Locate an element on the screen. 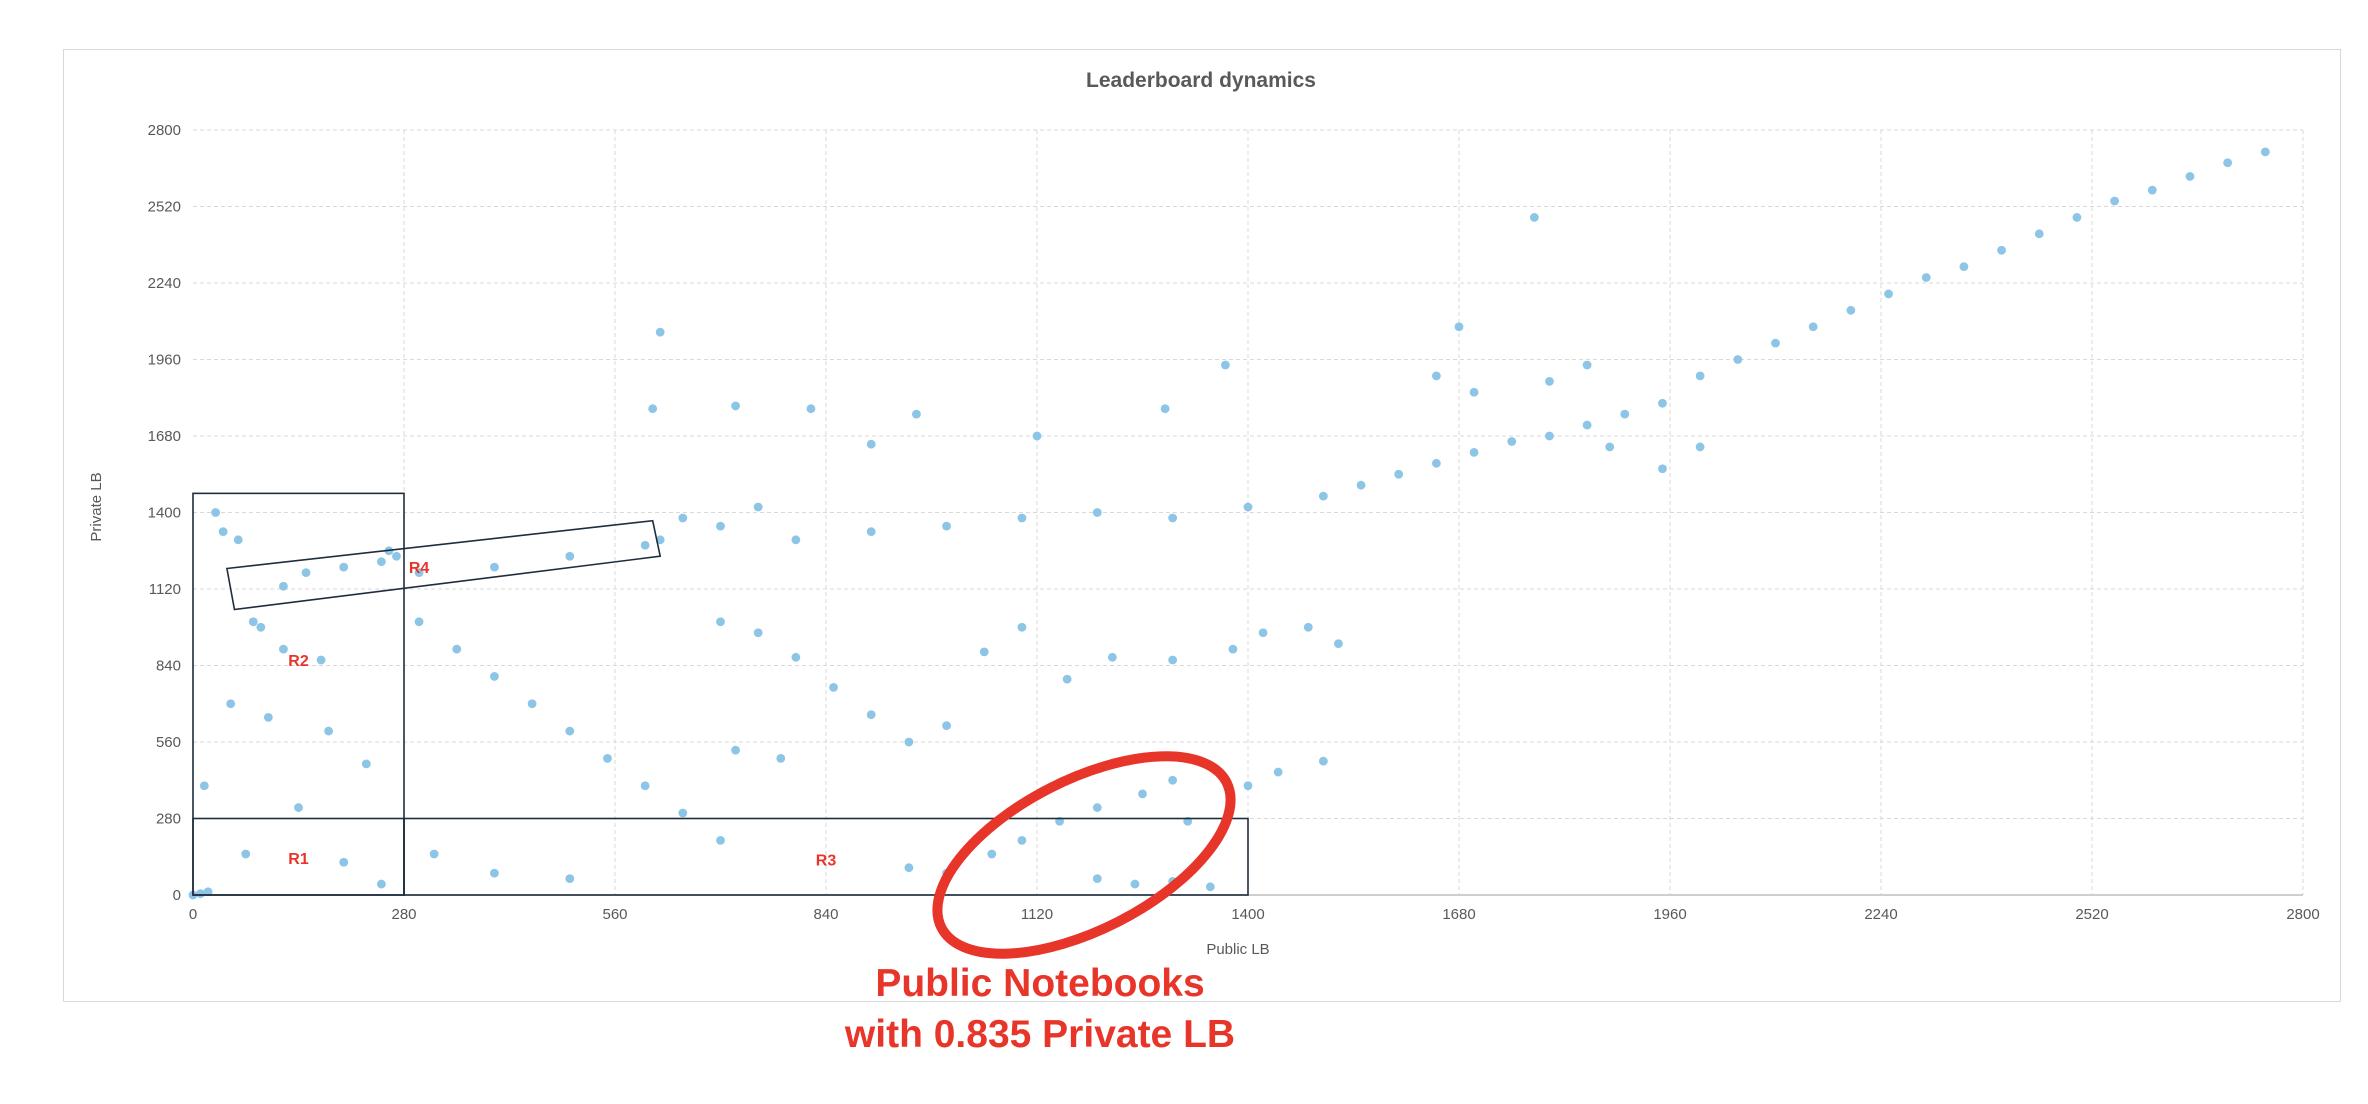  x-tick-label: 2520 is located at coordinates (2091, 914).